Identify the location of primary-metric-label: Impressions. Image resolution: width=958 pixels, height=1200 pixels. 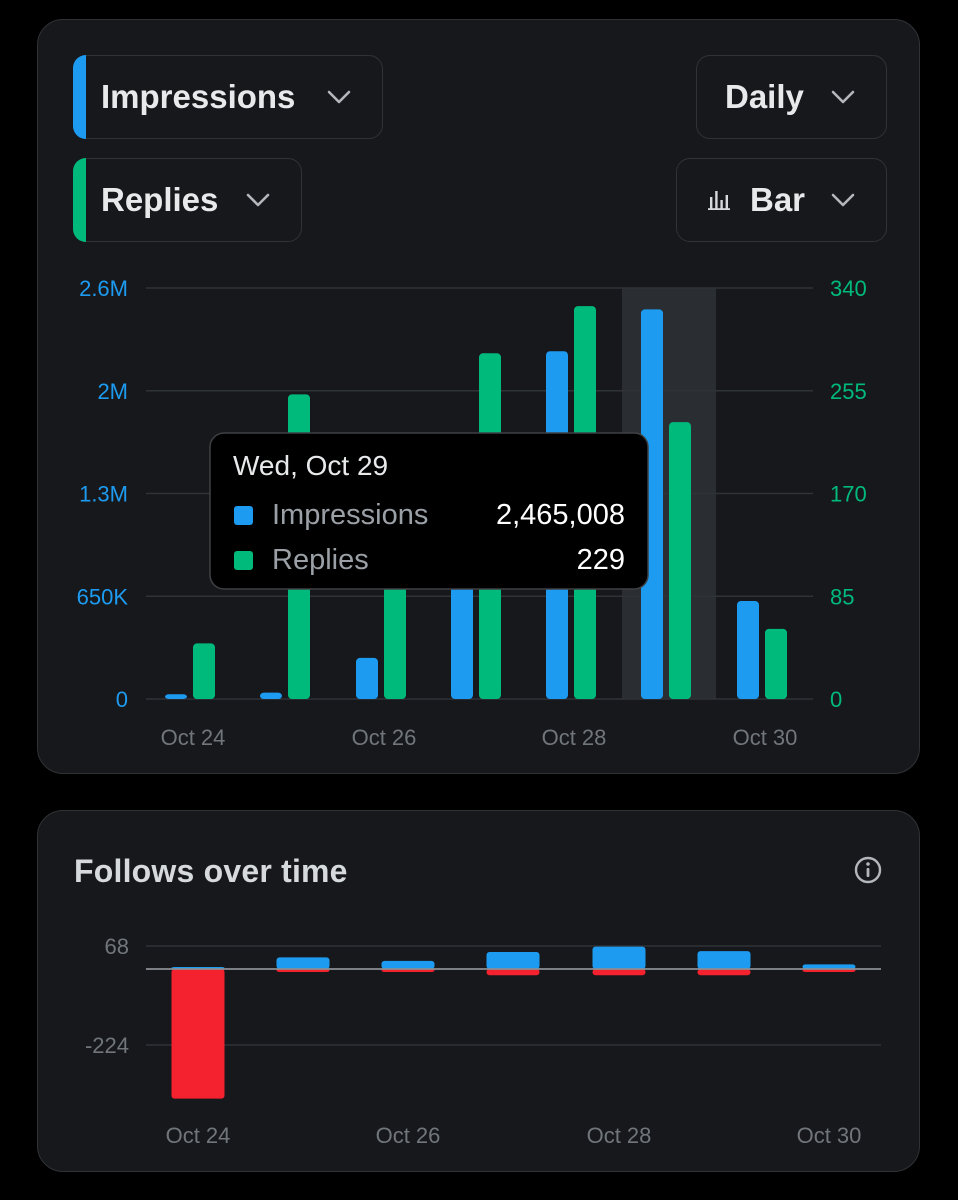
(198, 96).